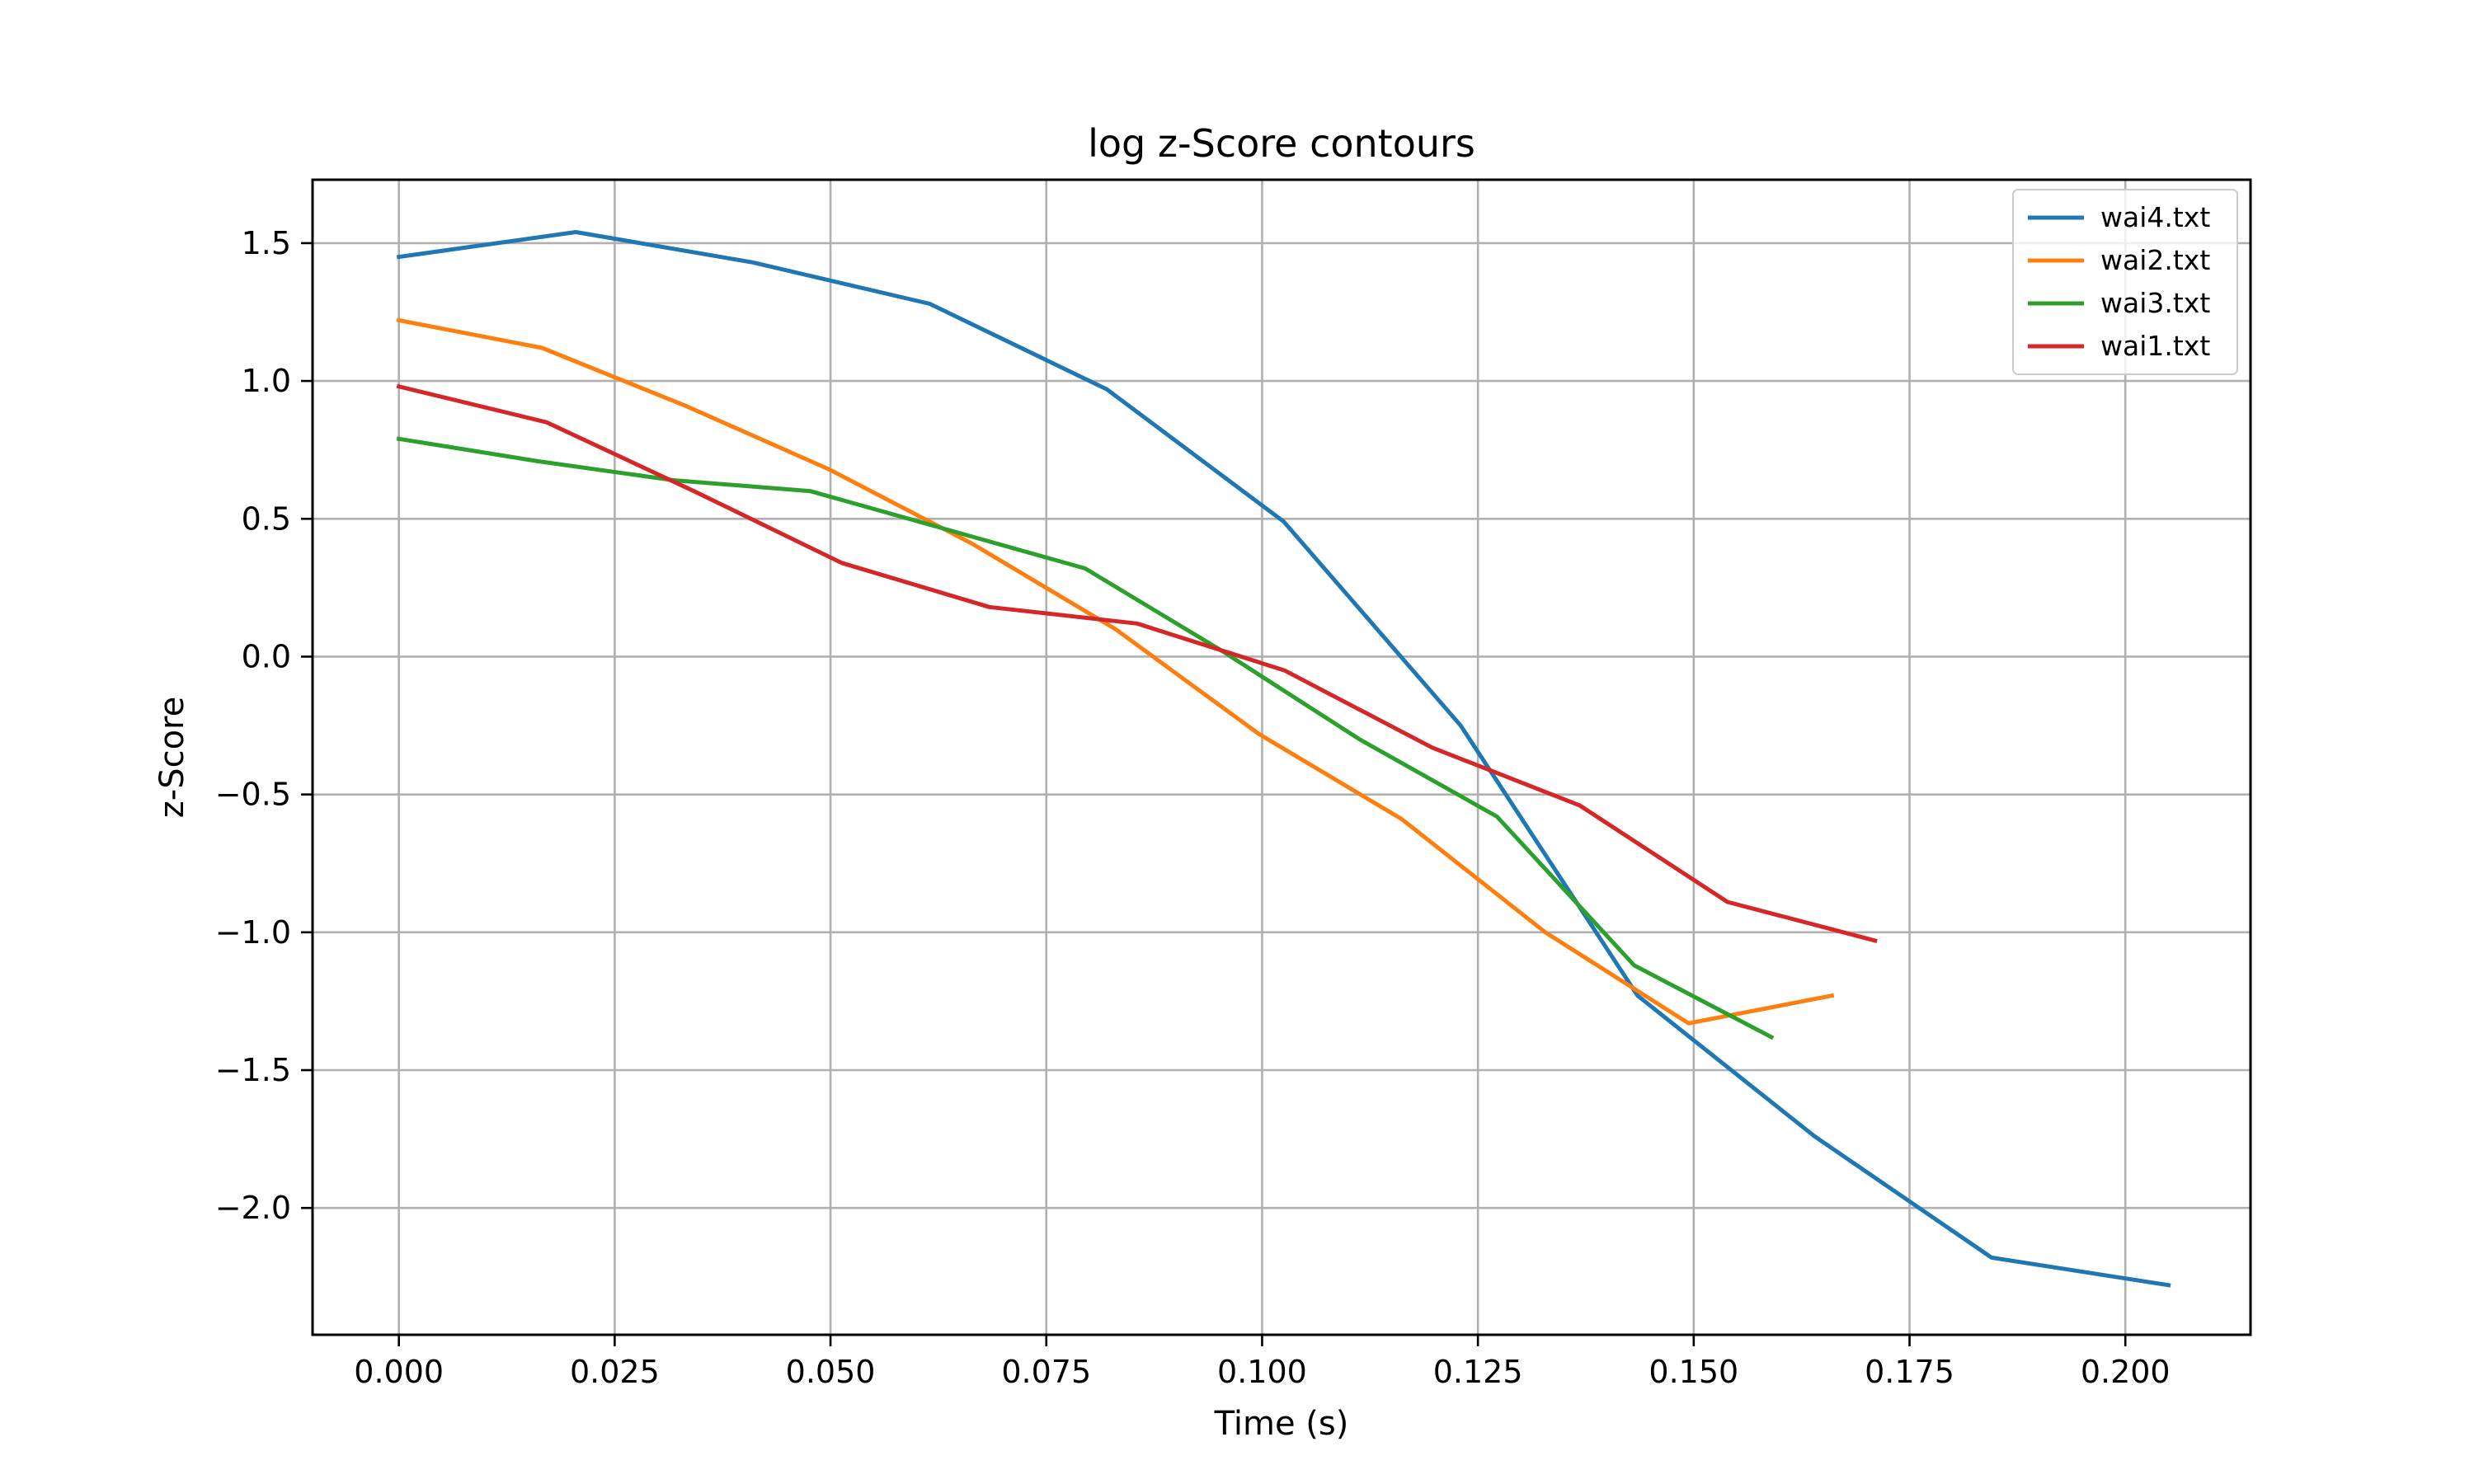  Describe the element at coordinates (266, 243) in the screenshot. I see `y-tick-label: 1.5` at that location.